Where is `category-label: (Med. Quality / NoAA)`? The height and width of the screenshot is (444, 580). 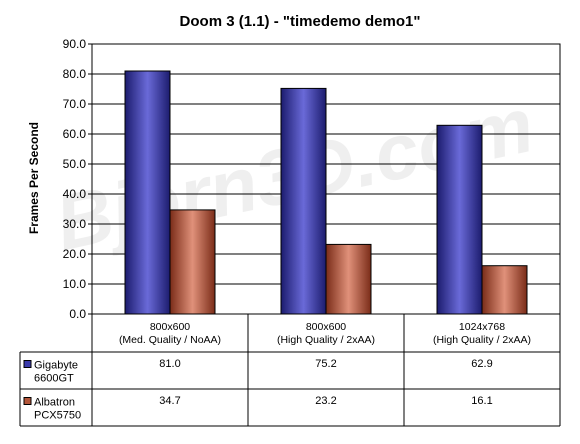 category-label: (Med. Quality / NoAA) is located at coordinates (170, 340).